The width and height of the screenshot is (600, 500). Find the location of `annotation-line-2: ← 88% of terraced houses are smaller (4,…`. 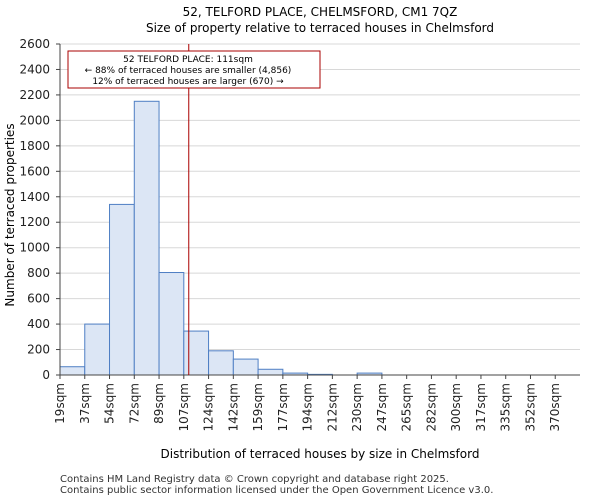

annotation-line-2: ← 88% of terraced houses are smaller (4,… is located at coordinates (188, 71).